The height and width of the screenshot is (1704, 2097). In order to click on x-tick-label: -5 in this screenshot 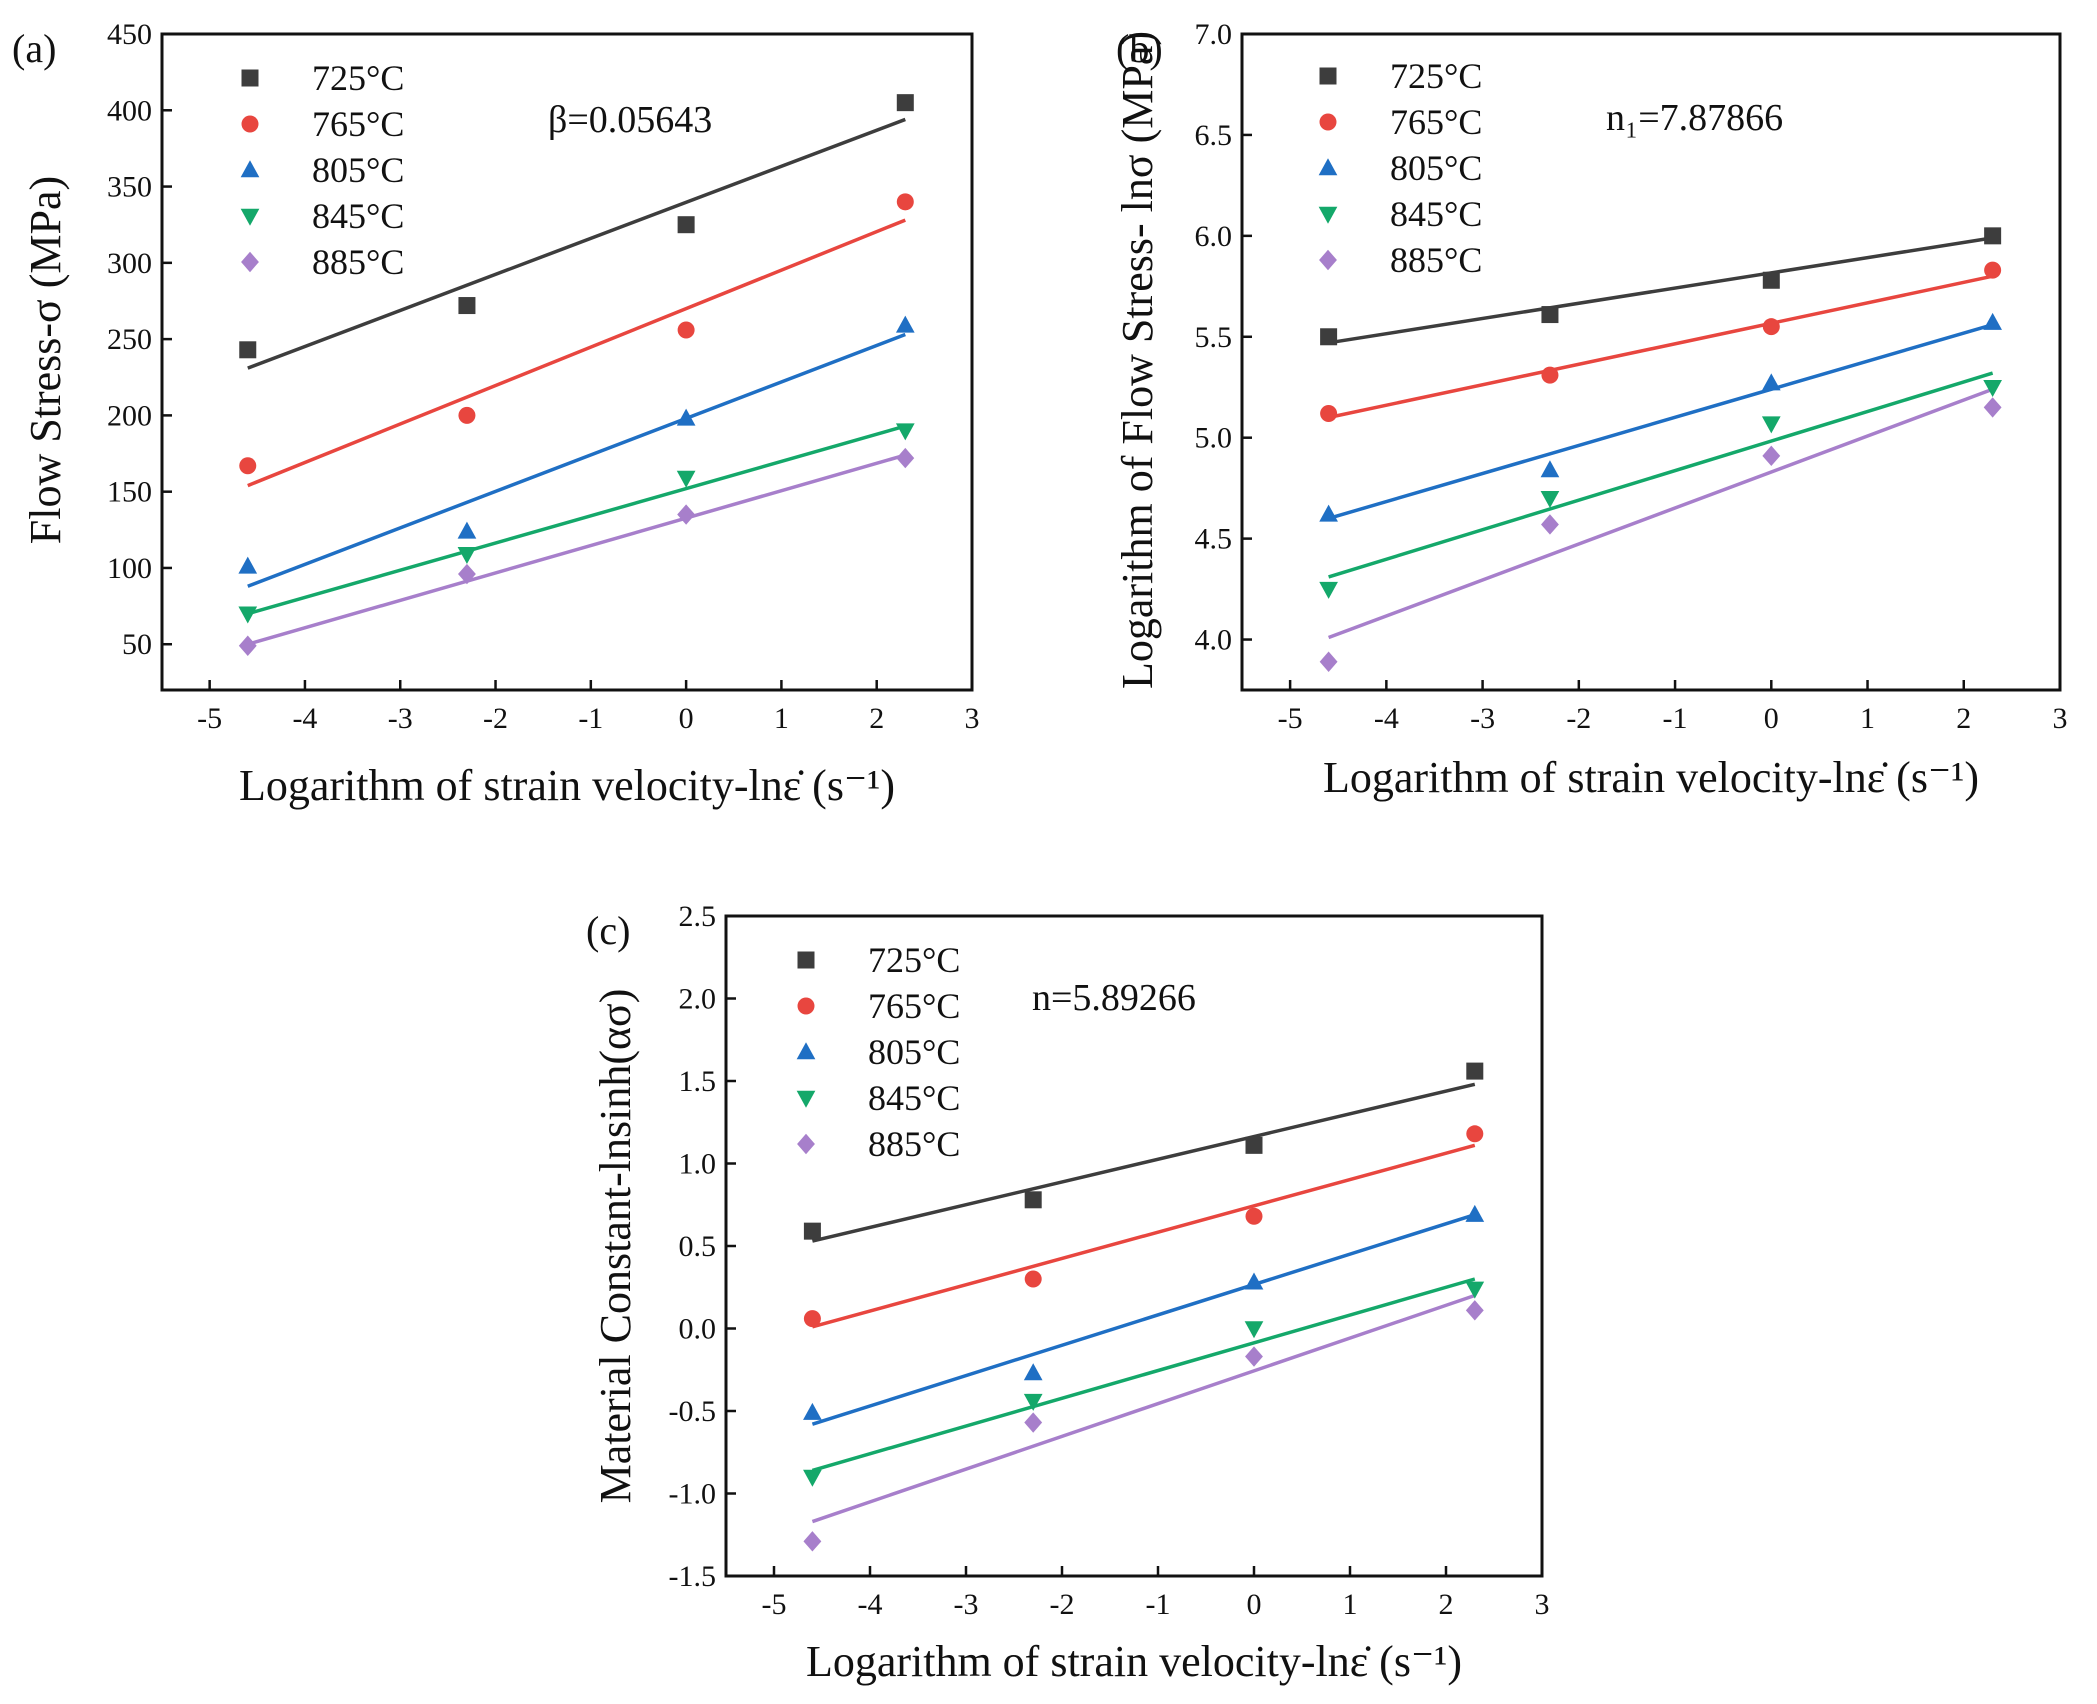, I will do `click(774, 1604)`.